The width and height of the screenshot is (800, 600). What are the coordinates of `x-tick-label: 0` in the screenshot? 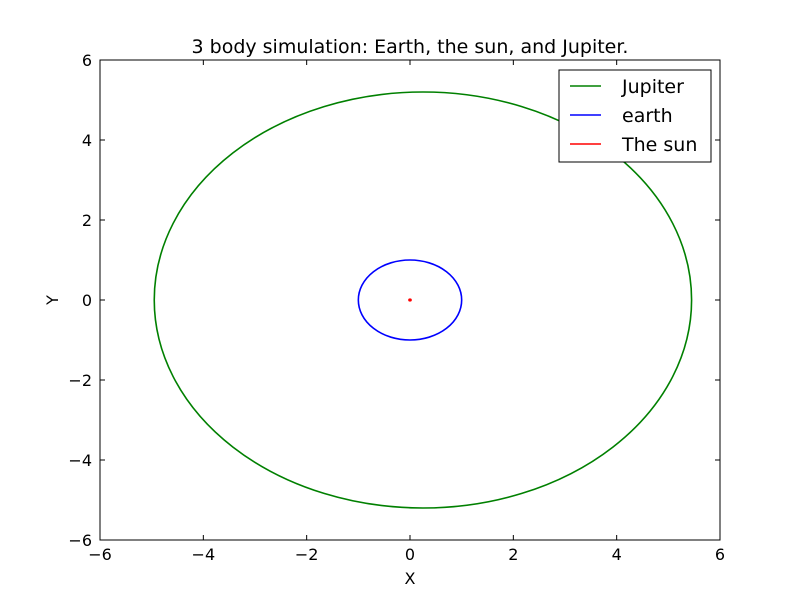 It's located at (410, 554).